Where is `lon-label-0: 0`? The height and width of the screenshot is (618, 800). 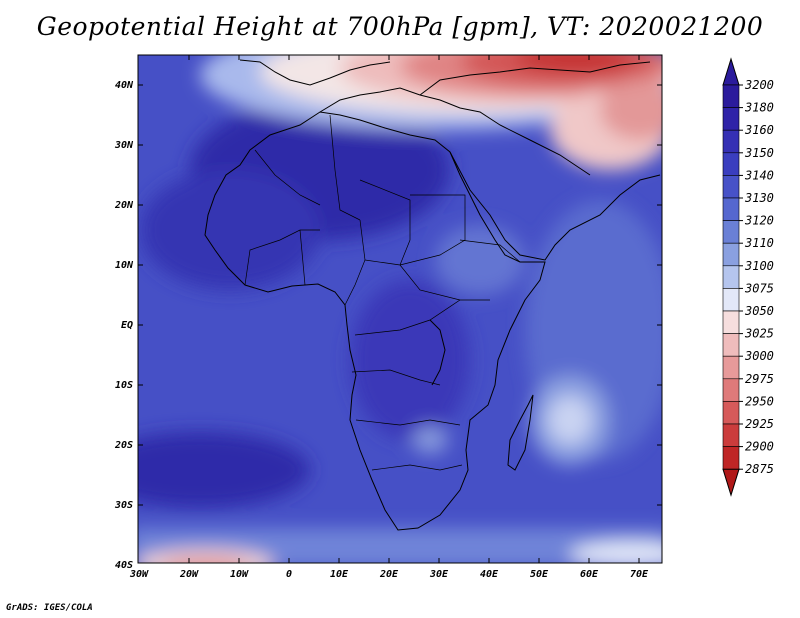 lon-label-0: 0 is located at coordinates (289, 574).